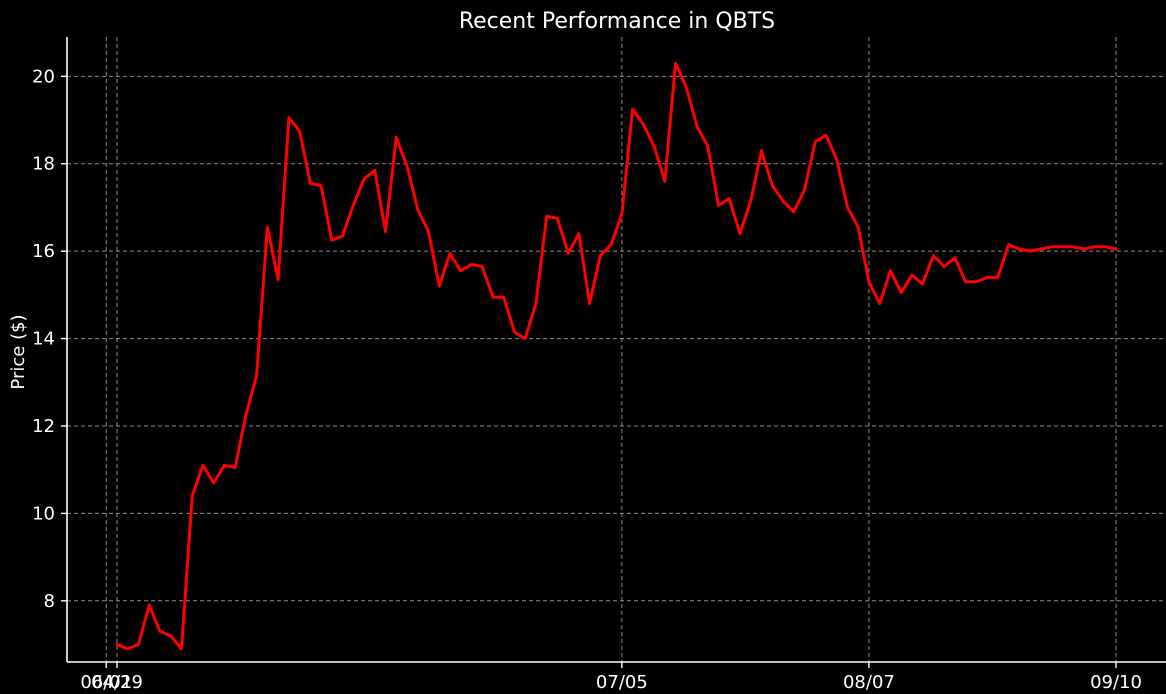  I want to click on chart-title: Recent Performance in QBTS, so click(617, 21).